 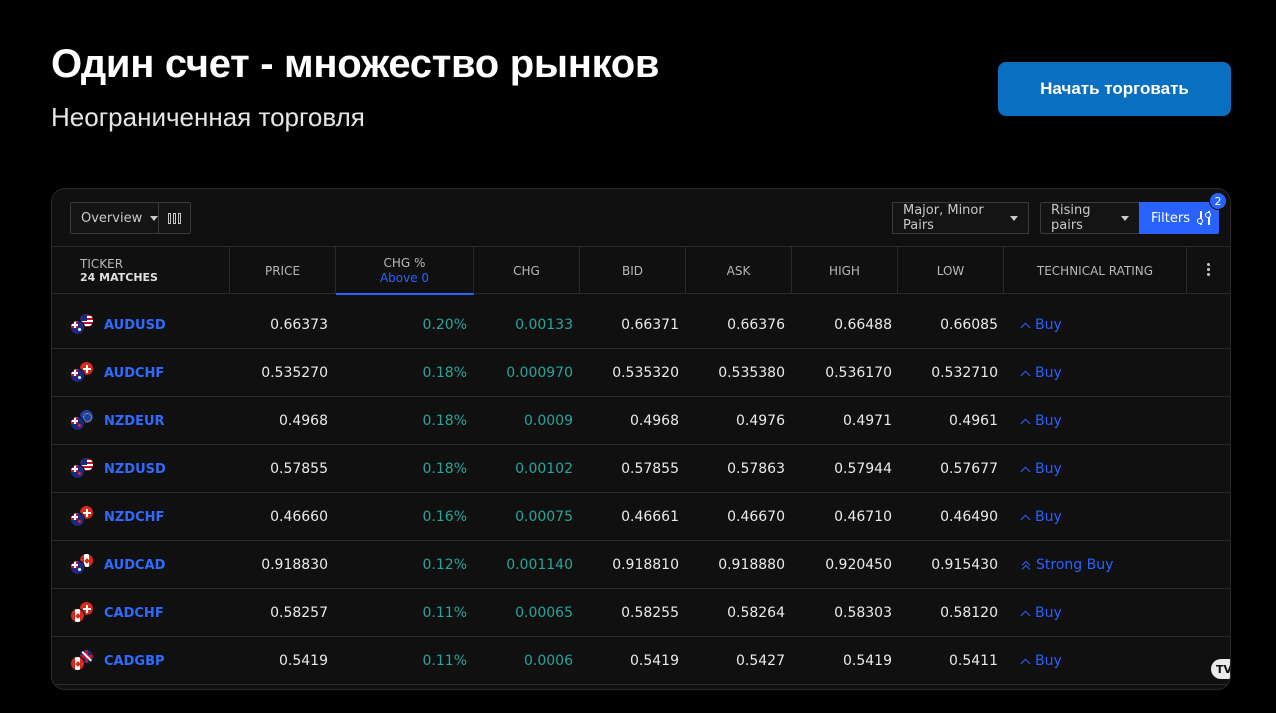 I want to click on chg-cell: 0.00133, so click(x=544, y=325).